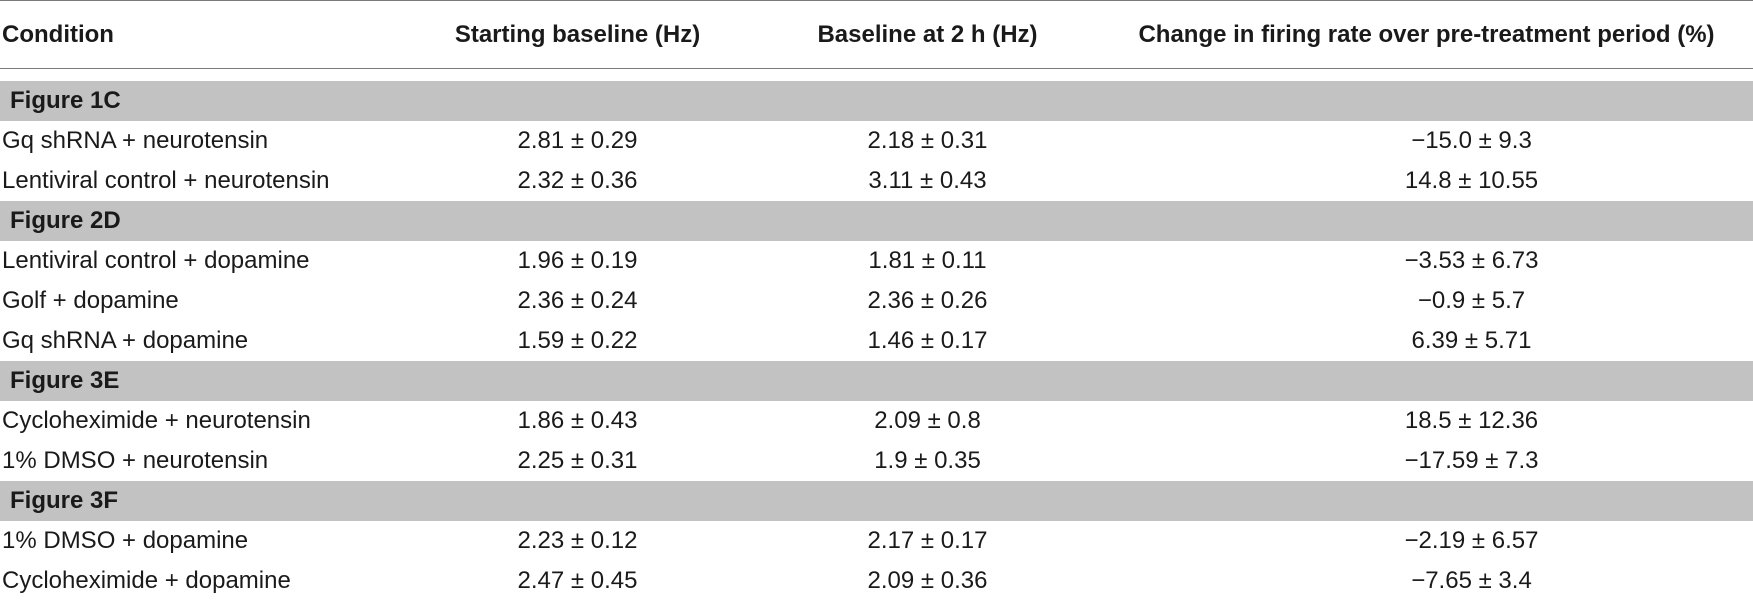 The width and height of the screenshot is (1753, 601). What do you see at coordinates (876, 75) in the screenshot?
I see `header-spacer` at bounding box center [876, 75].